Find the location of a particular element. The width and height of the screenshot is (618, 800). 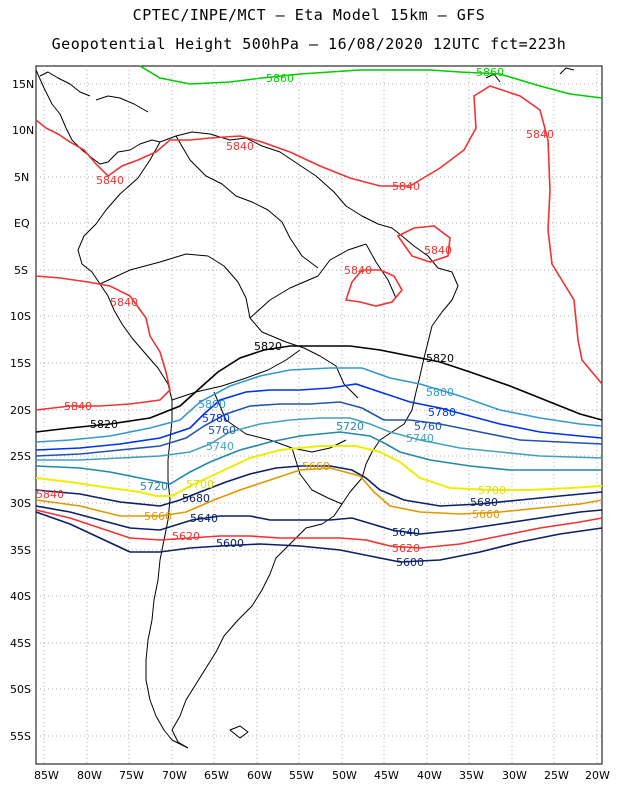

lon-tick-label: 80W is located at coordinates (89, 775).